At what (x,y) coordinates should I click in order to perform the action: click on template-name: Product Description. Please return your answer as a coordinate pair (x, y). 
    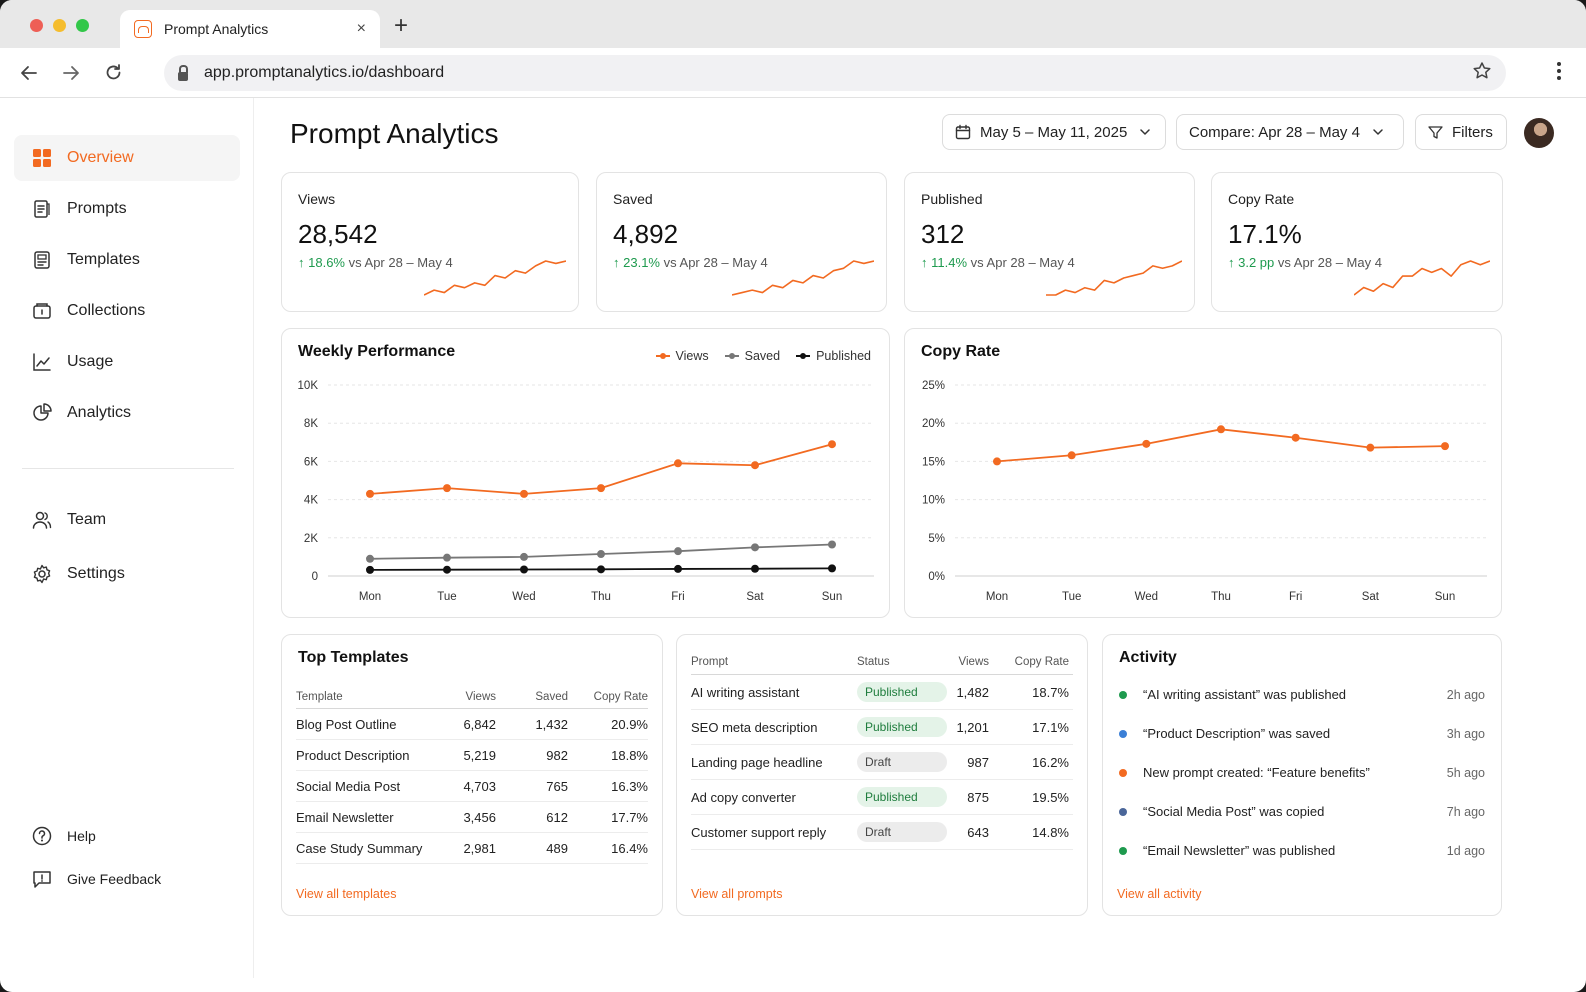
    Looking at the image, I should click on (353, 755).